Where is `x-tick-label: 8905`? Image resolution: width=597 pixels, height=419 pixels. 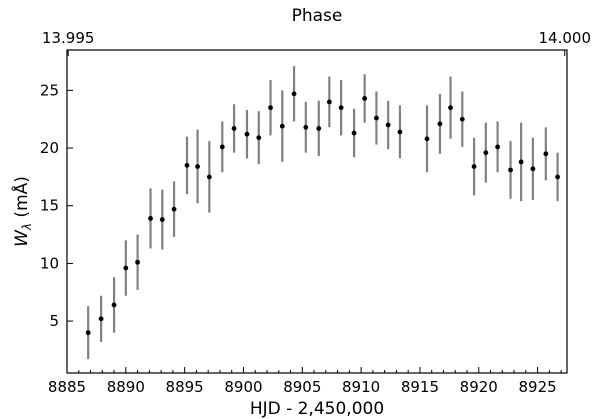
x-tick-label: 8905 is located at coordinates (302, 387).